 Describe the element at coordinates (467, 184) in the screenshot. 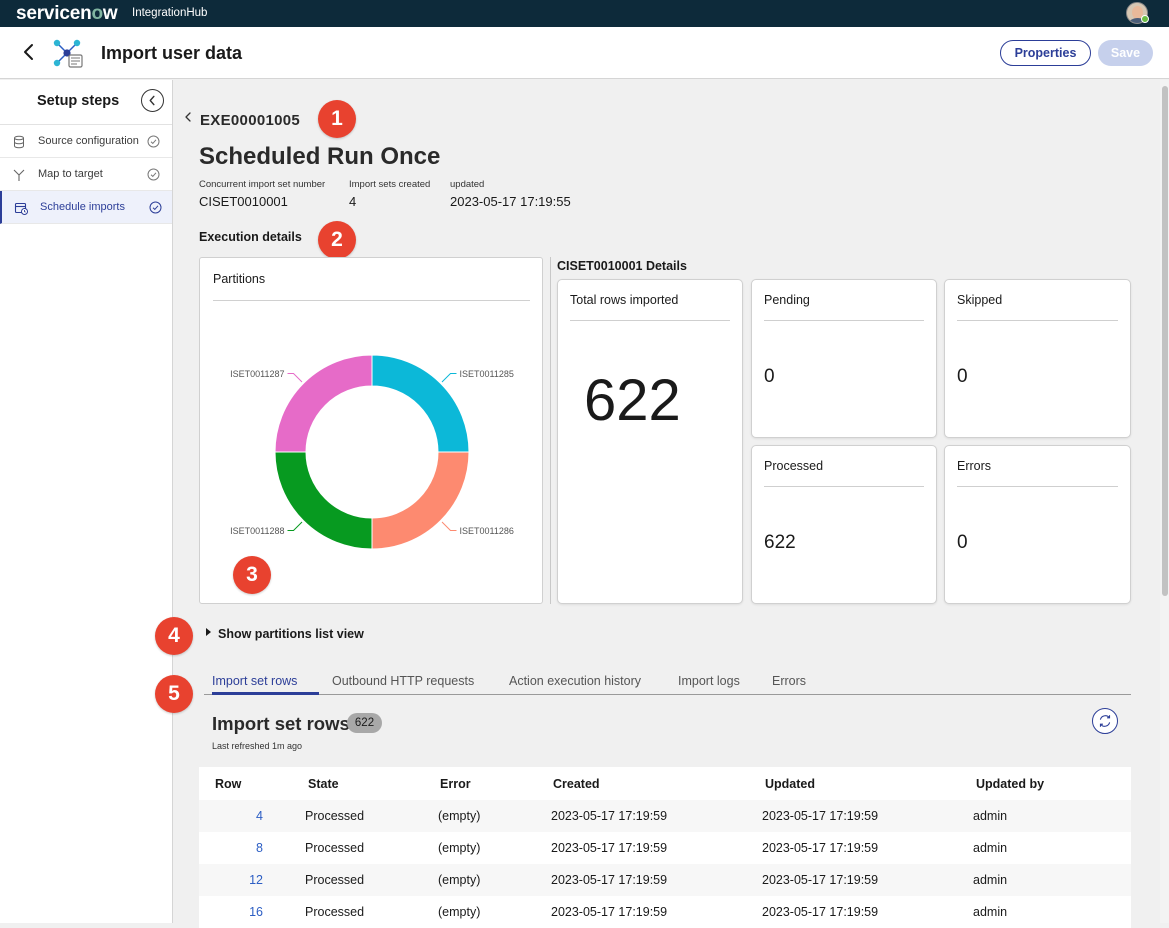

I see `meta-label-updated: updated` at that location.